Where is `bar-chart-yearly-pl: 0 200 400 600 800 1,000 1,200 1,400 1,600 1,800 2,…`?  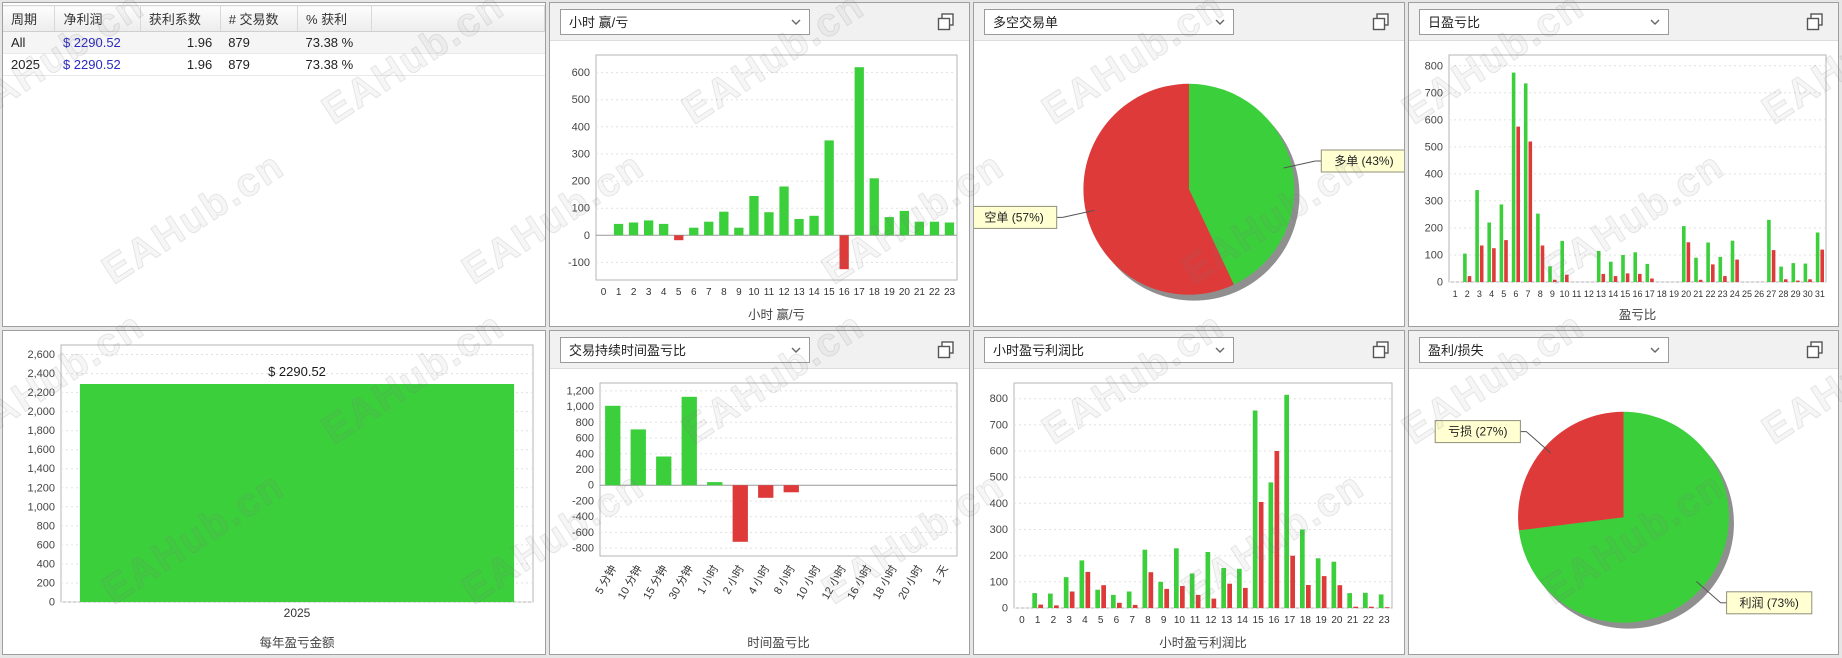 bar-chart-yearly-pl: 0 200 400 600 800 1,000 1,200 1,400 1,600 1,800 2,… is located at coordinates (274, 492).